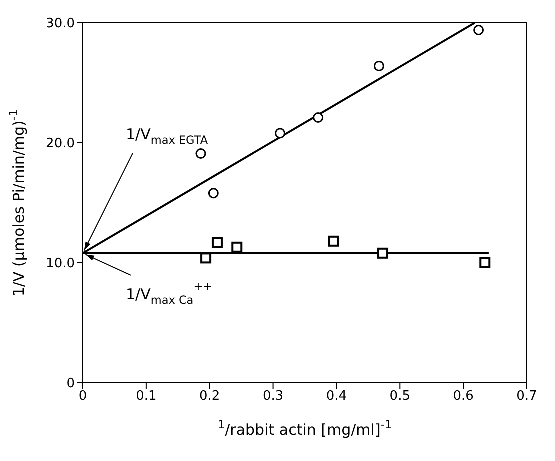 Image resolution: width=555 pixels, height=461 pixels. I want to click on x-tick-label: 0.1, so click(146, 396).